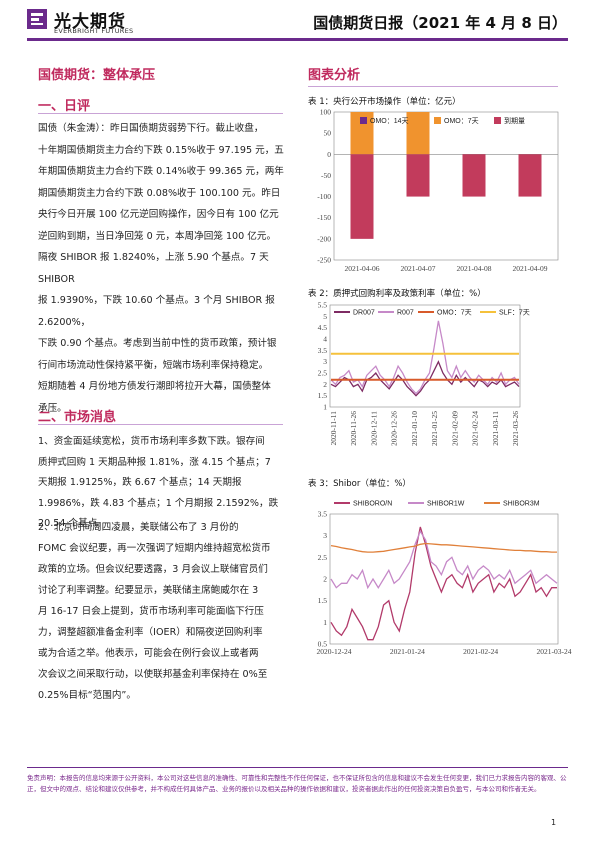 The height and width of the screenshot is (842, 595). Describe the element at coordinates (474, 268) in the screenshot. I see `x-tick-label-2: 2021-04-08` at that location.